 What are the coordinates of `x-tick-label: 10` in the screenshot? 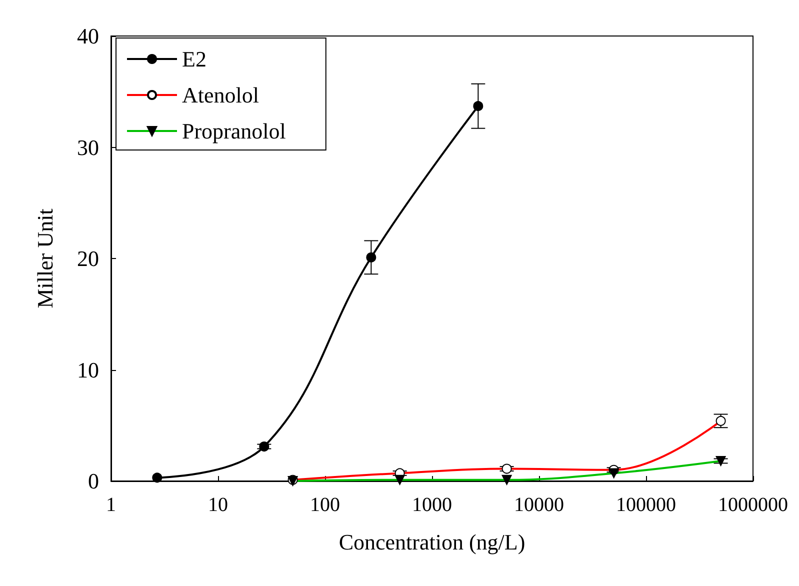 It's located at (218, 505).